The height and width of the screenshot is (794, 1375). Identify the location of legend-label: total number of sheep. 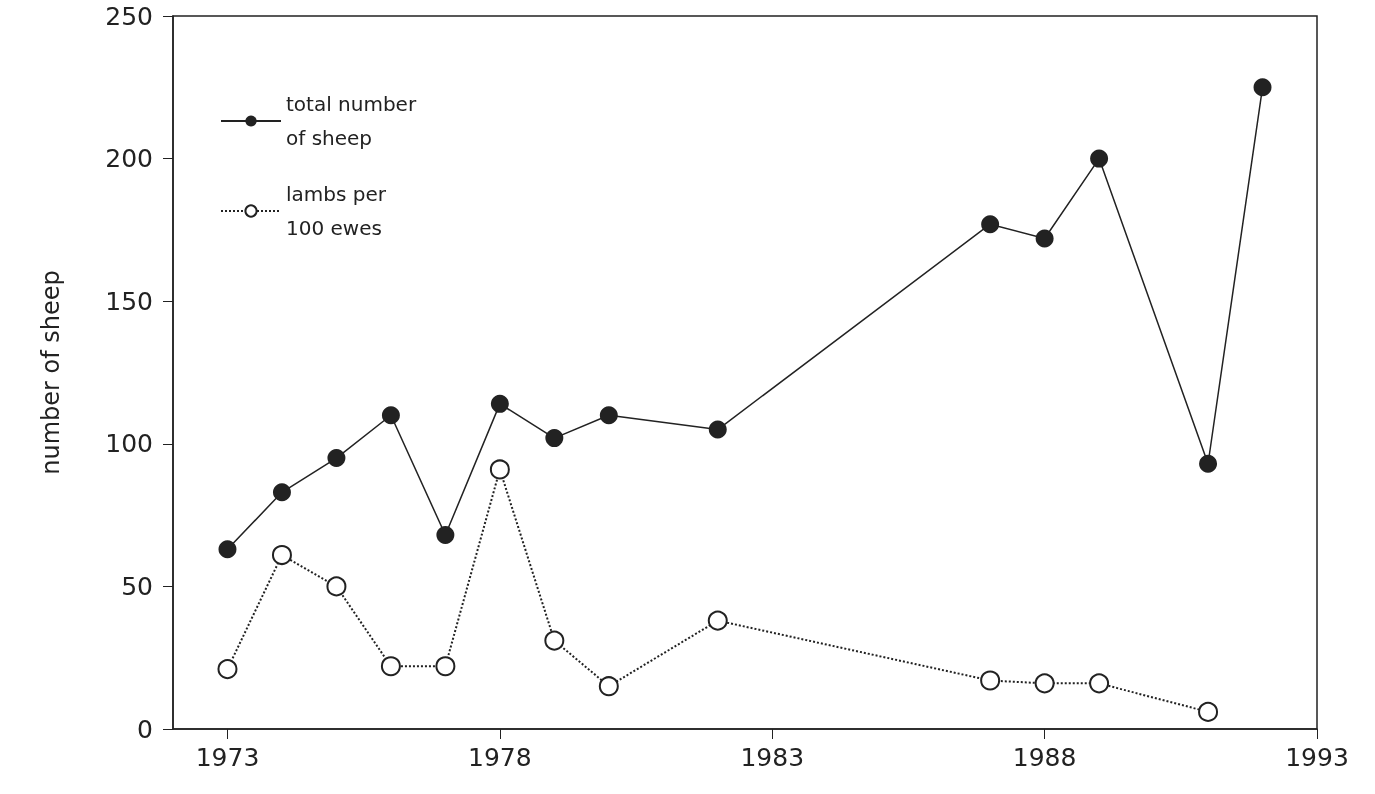
(354, 121).